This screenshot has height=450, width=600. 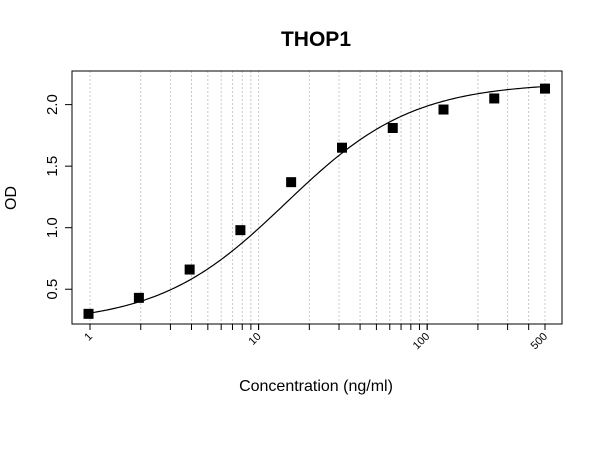 I want to click on x-axis: 1 10 100 500, so click(x=316, y=338).